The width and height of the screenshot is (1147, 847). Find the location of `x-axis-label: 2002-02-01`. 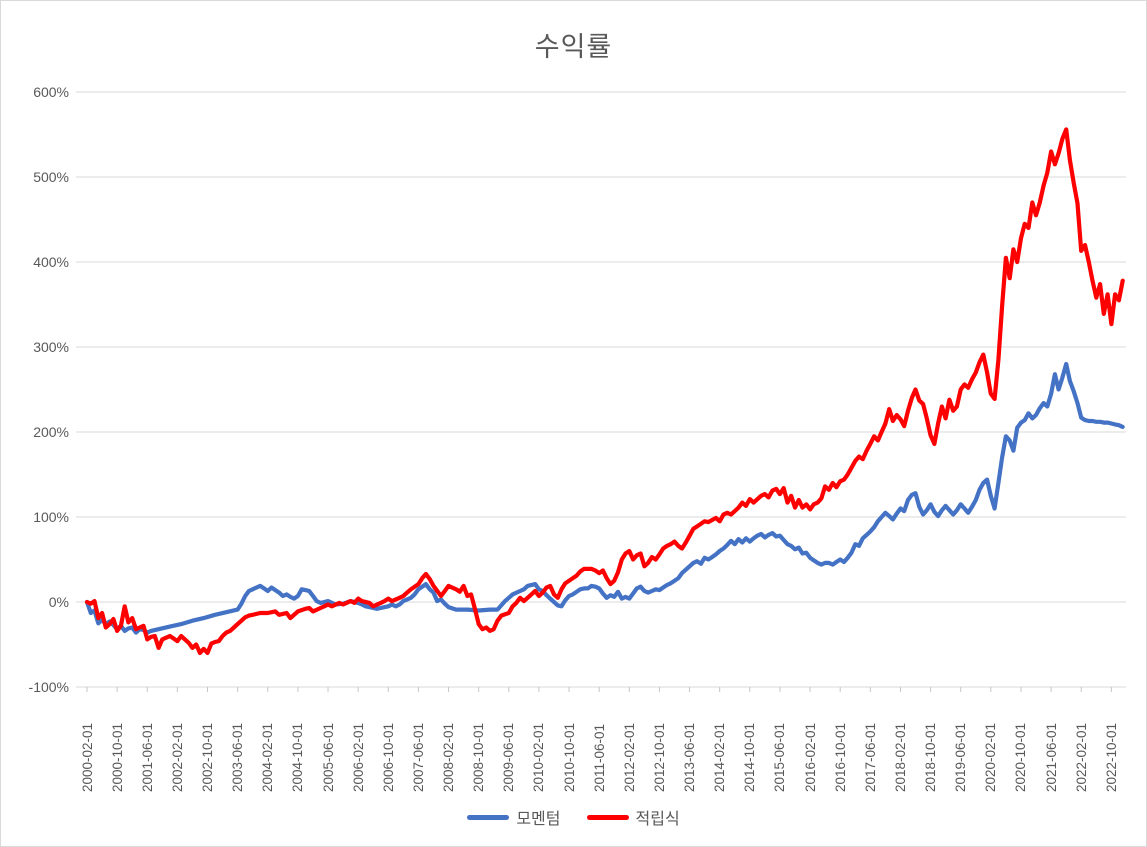

x-axis-label: 2002-02-01 is located at coordinates (177, 757).